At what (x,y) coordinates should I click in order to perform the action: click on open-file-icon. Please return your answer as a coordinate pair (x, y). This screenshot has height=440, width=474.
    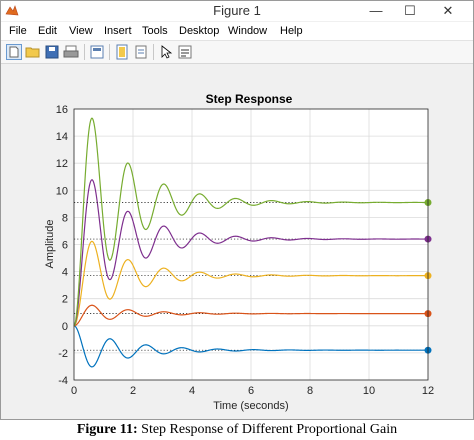
    Looking at the image, I should click on (33, 52).